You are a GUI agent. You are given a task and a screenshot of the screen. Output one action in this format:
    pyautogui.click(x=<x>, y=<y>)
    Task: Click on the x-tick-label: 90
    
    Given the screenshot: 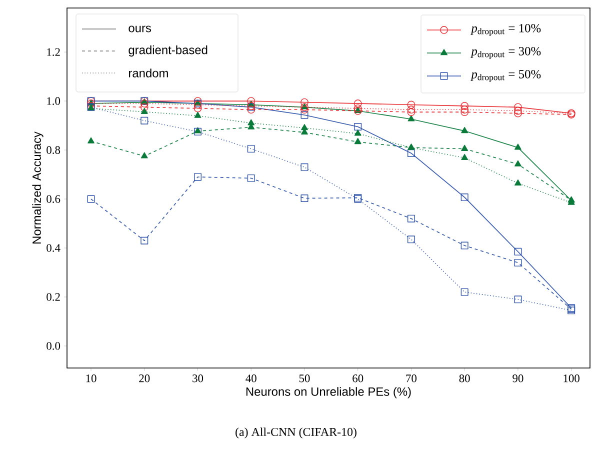 What is the action you would take?
    pyautogui.click(x=518, y=378)
    